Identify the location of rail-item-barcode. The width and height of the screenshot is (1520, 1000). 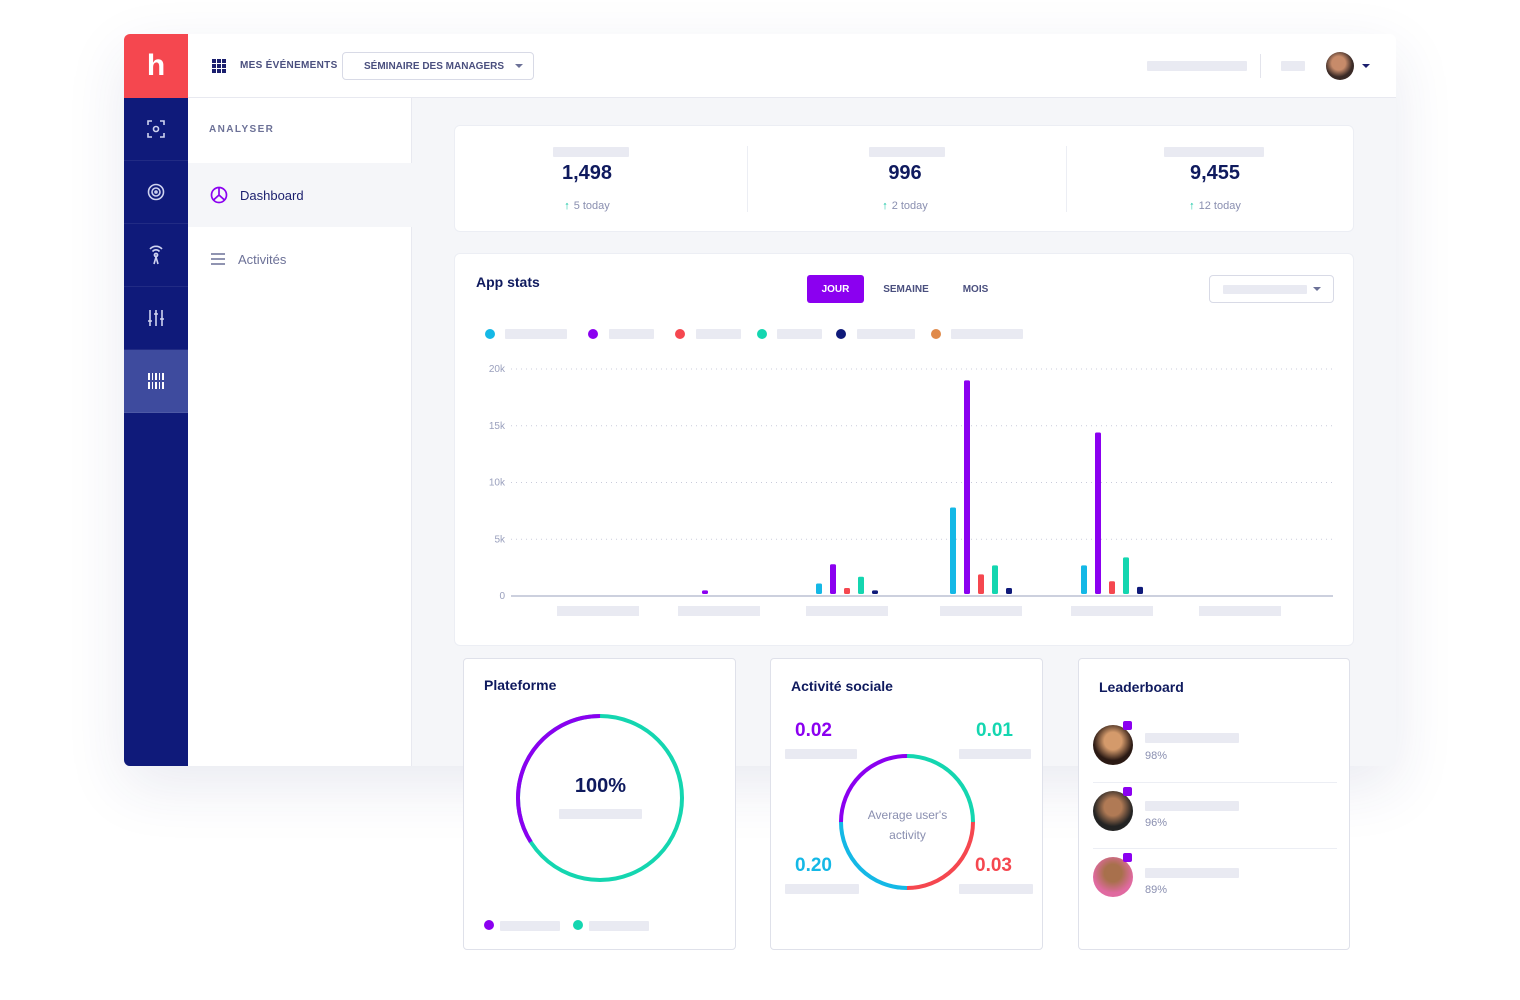
(156, 381).